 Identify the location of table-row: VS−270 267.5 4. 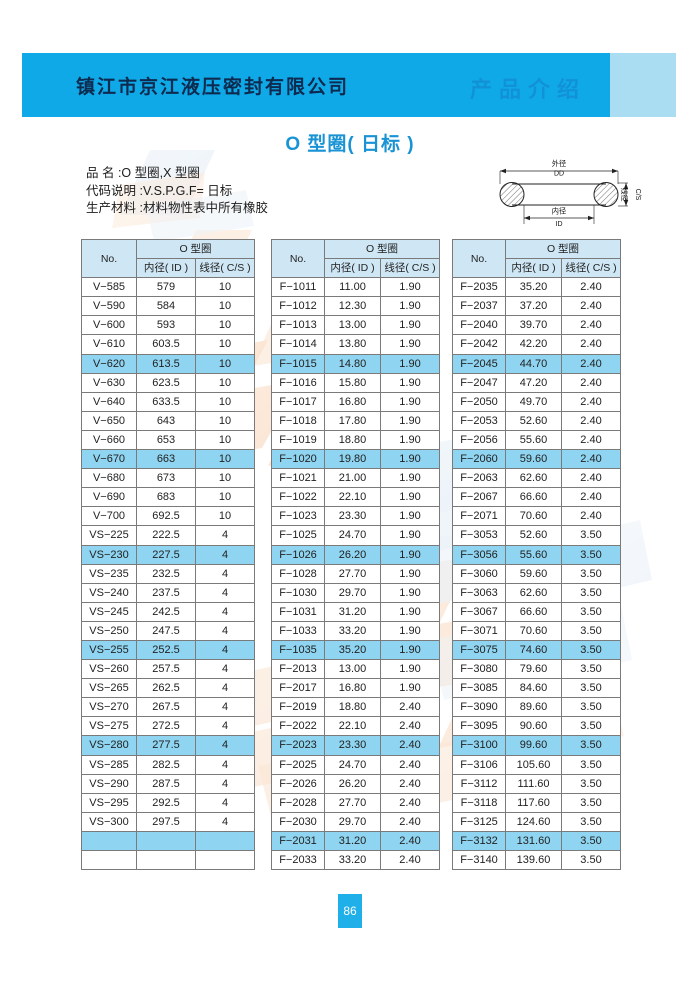
(168, 707).